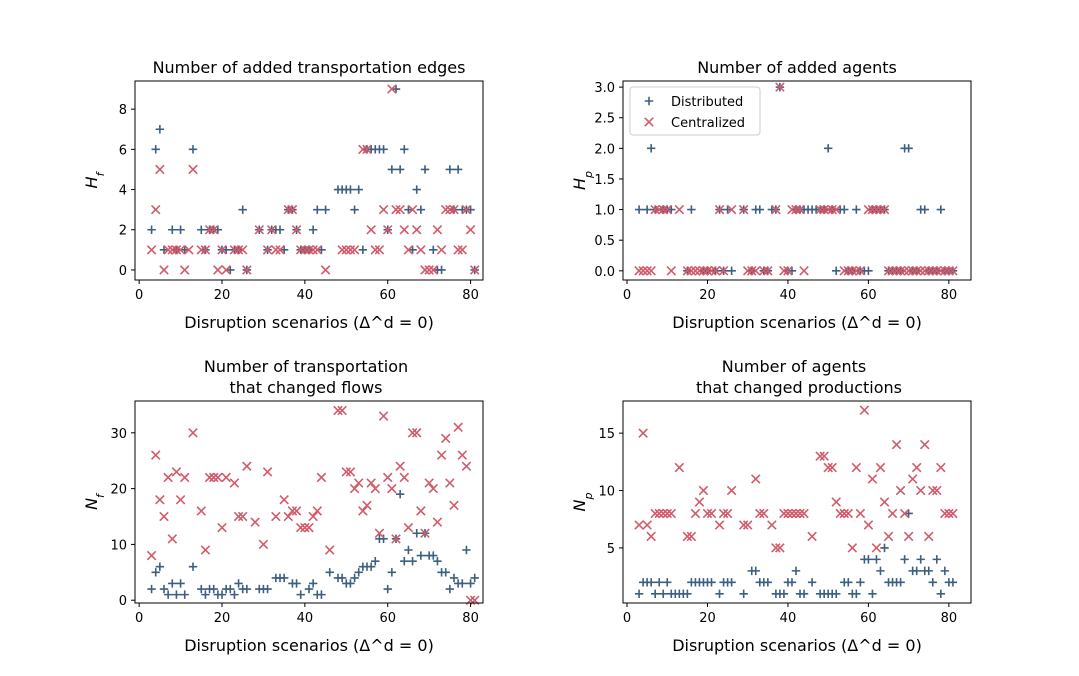 The image size is (1079, 676). Describe the element at coordinates (123, 110) in the screenshot. I see `y-tick-label: 8` at that location.